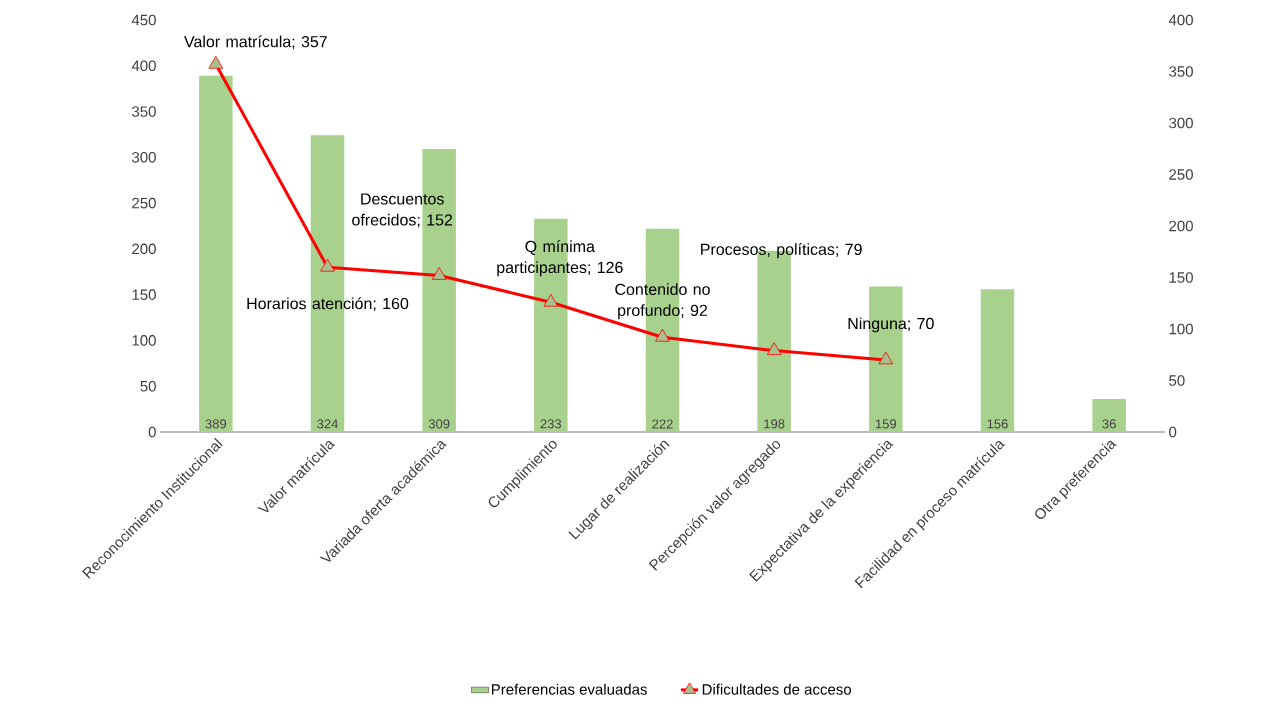 The image size is (1275, 712). Describe the element at coordinates (1181, 174) in the screenshot. I see `y2-tick-label: 250` at that location.